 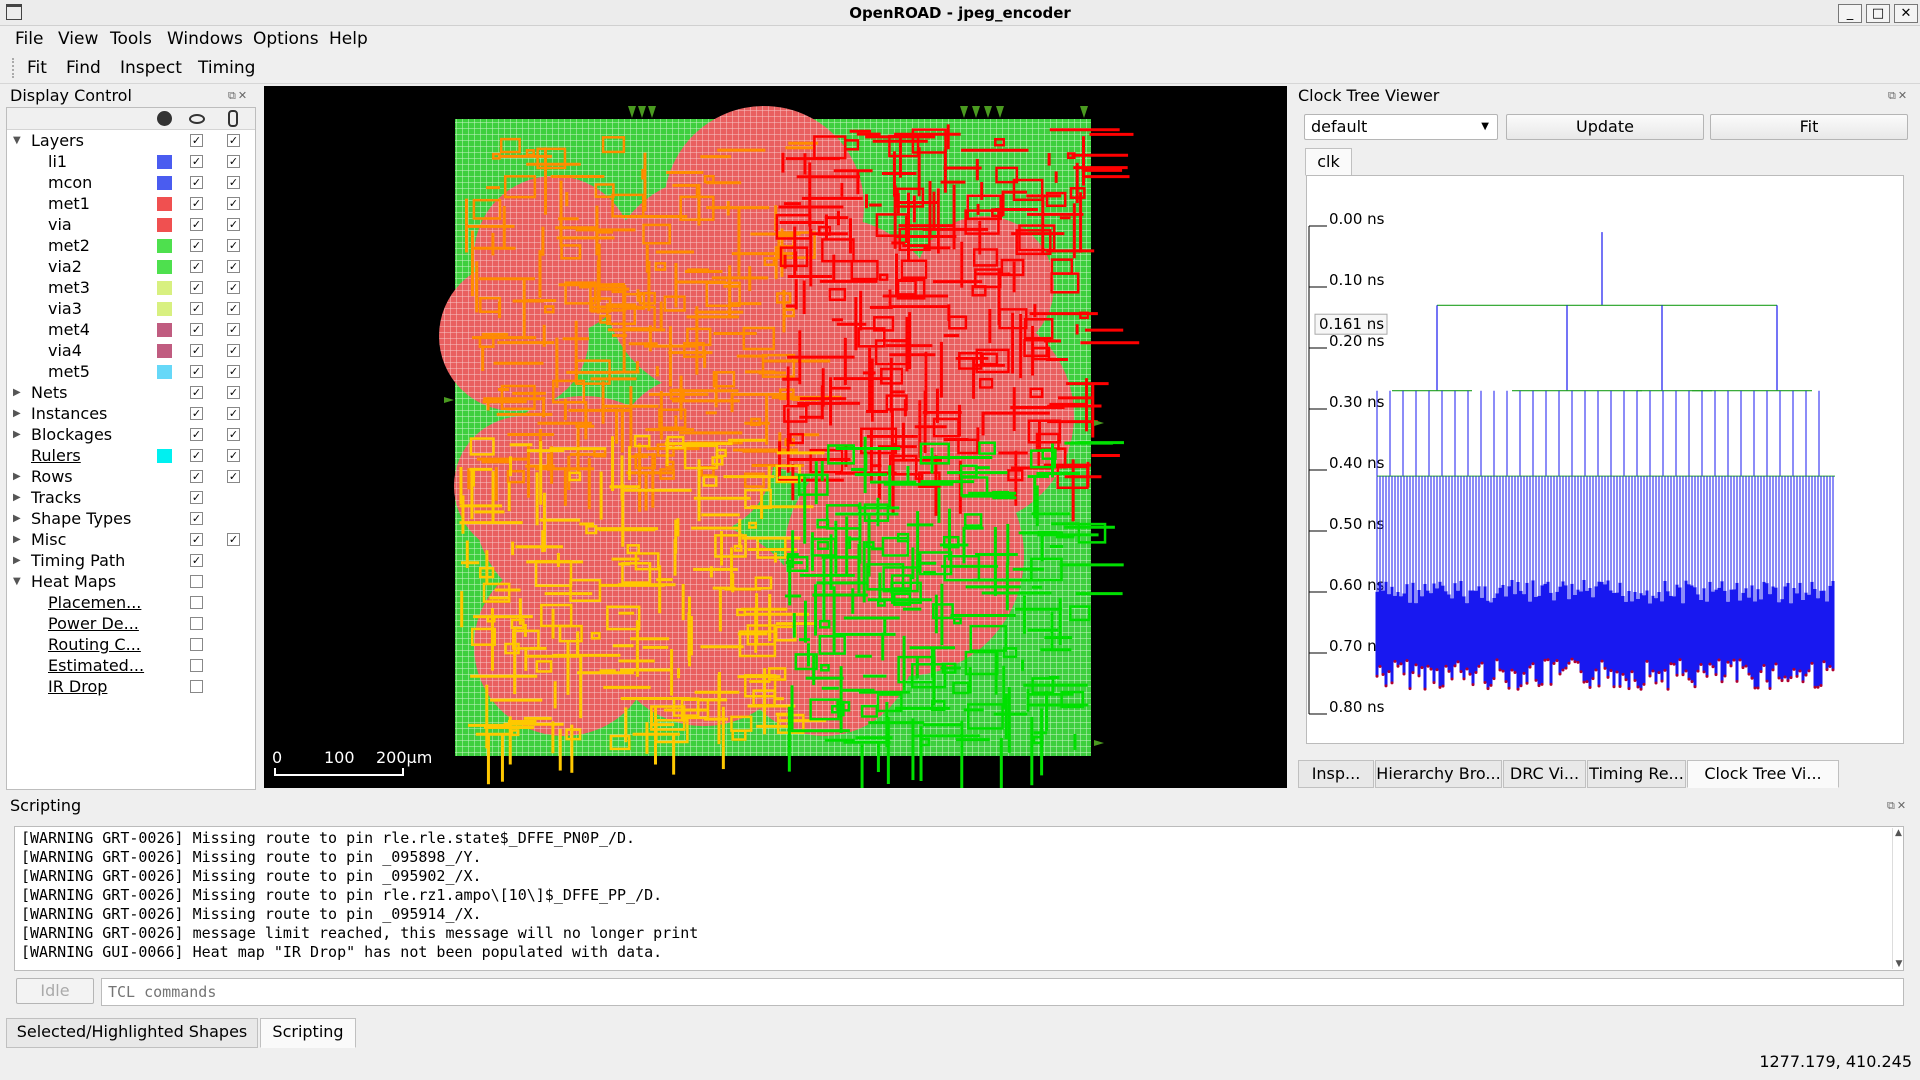 I want to click on layer-row-ir-drop: IR Drop, so click(x=131, y=686).